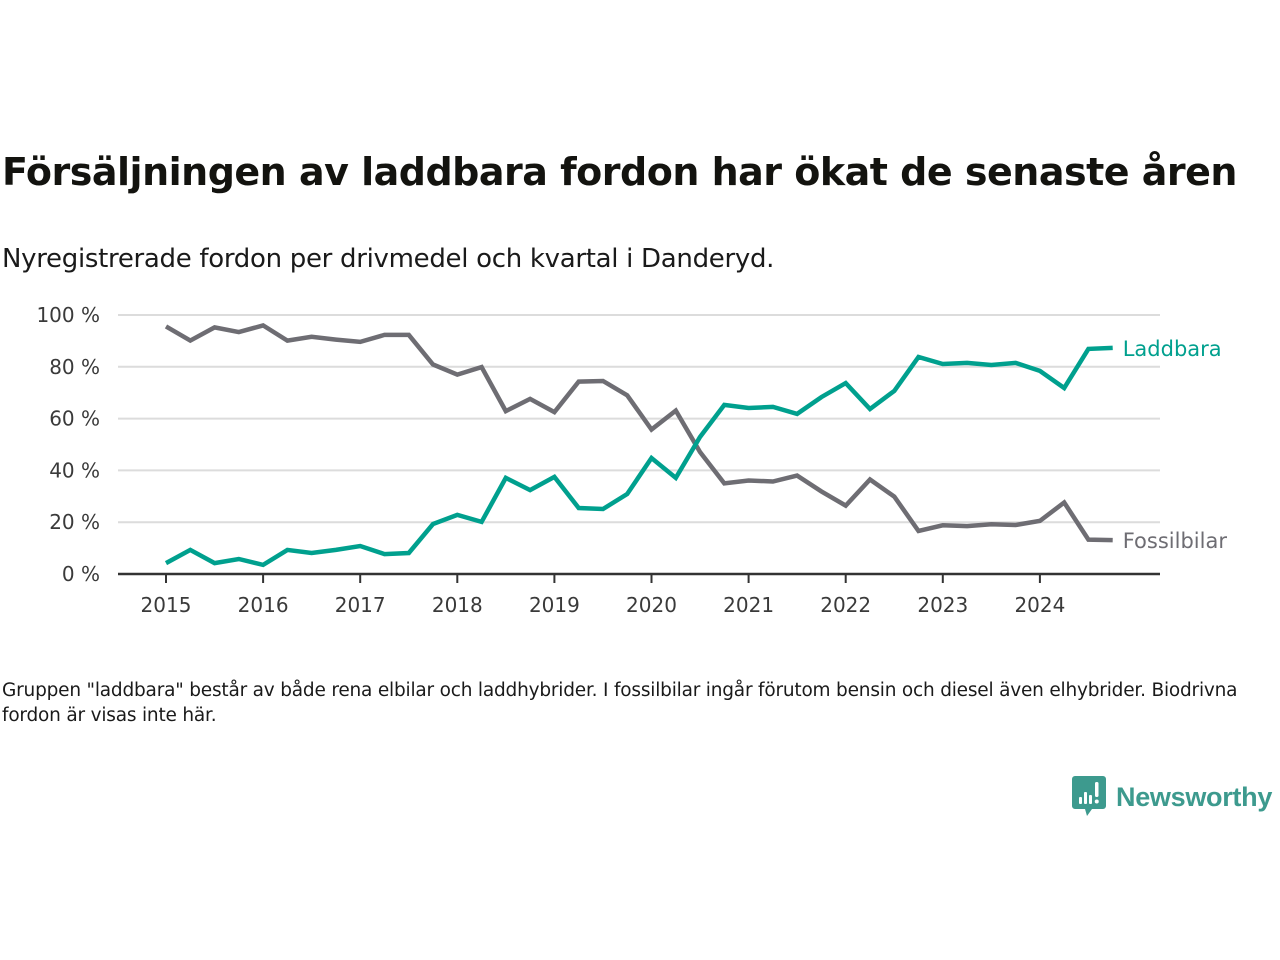  I want to click on y-tick-label: 60 %, so click(74, 419).